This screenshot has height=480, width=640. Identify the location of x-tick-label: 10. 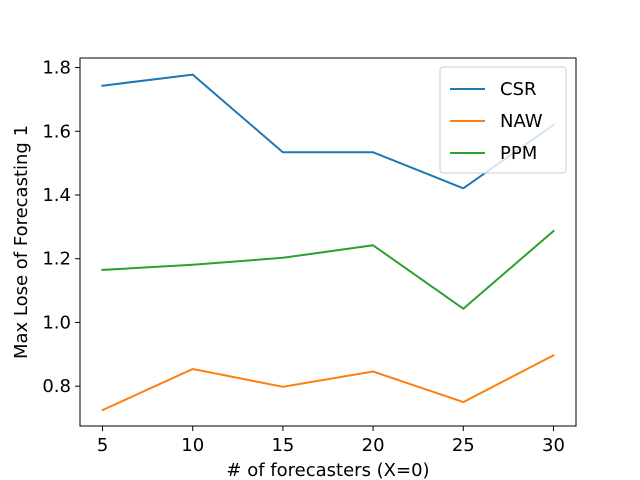
(192, 445).